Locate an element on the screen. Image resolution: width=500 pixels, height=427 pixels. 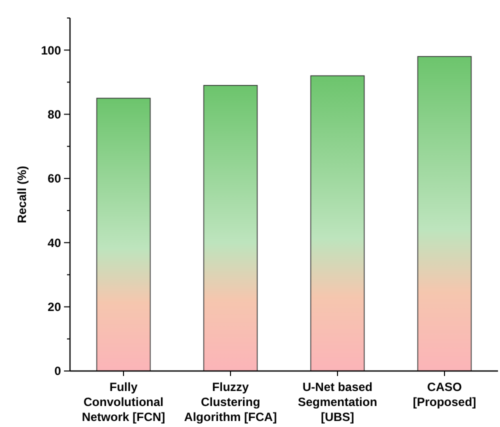
x-tick-label: CASO [Proposed] is located at coordinates (444, 394).